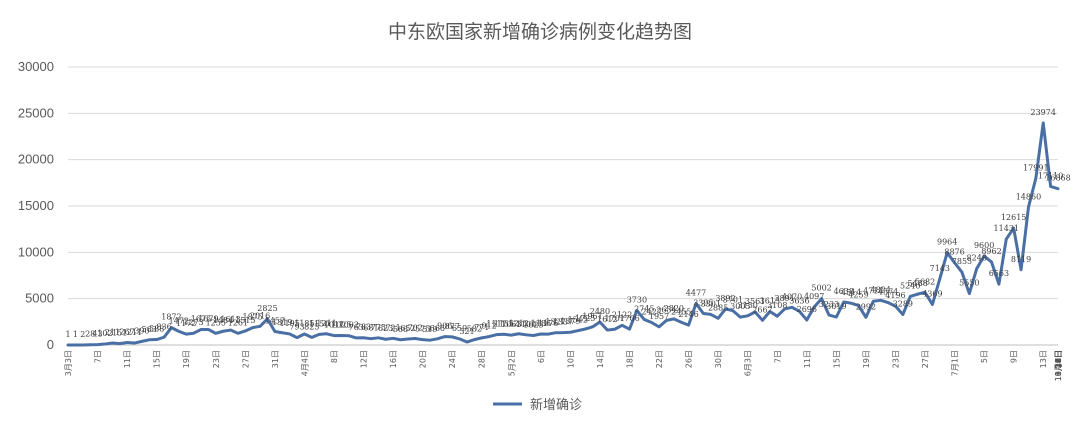 This screenshot has height=433, width=1080. What do you see at coordinates (954, 252) in the screenshot?
I see `data-label: 8876` at bounding box center [954, 252].